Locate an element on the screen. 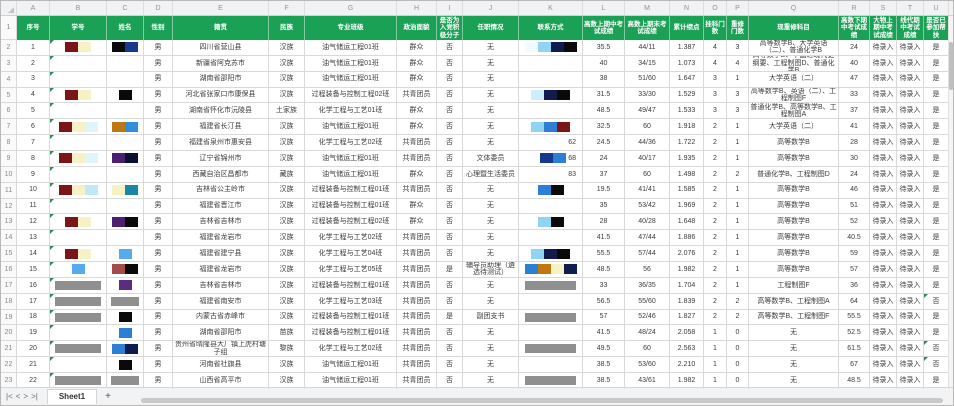  row-number-21: 21 is located at coordinates (9, 349).